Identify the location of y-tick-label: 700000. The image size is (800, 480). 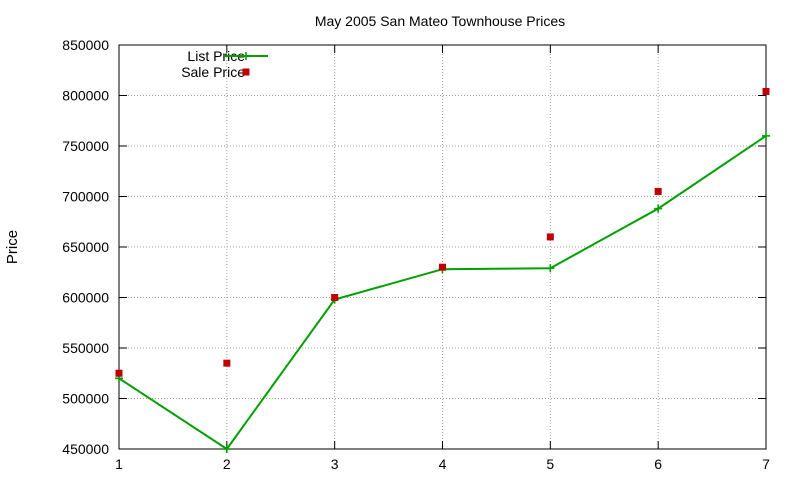
(85, 197).